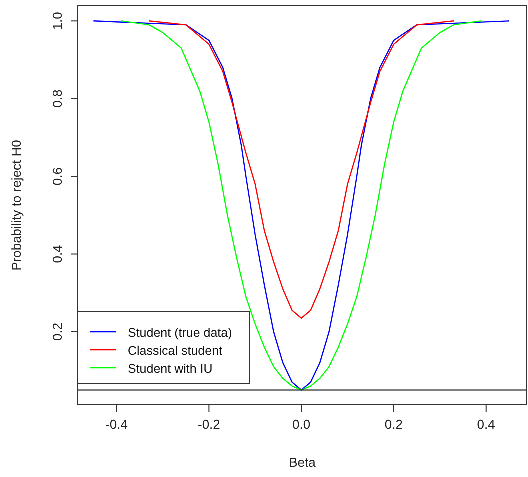 The height and width of the screenshot is (477, 528). Describe the element at coordinates (57, 331) in the screenshot. I see `y-tick-label: 0.2` at that location.